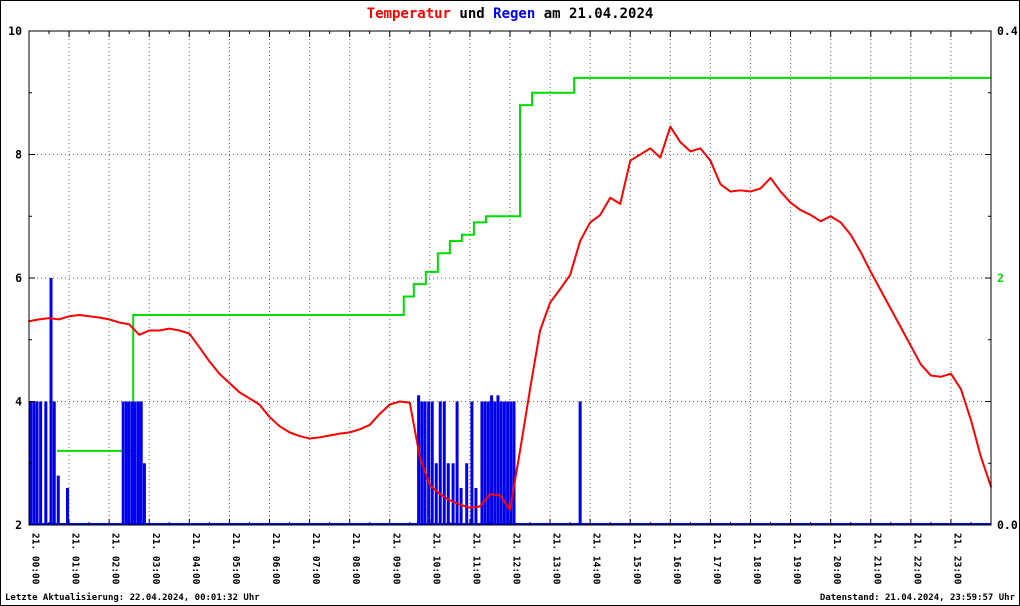 This screenshot has height=606, width=1020. I want to click on svg-text: 21. 11:00, so click(475, 559).